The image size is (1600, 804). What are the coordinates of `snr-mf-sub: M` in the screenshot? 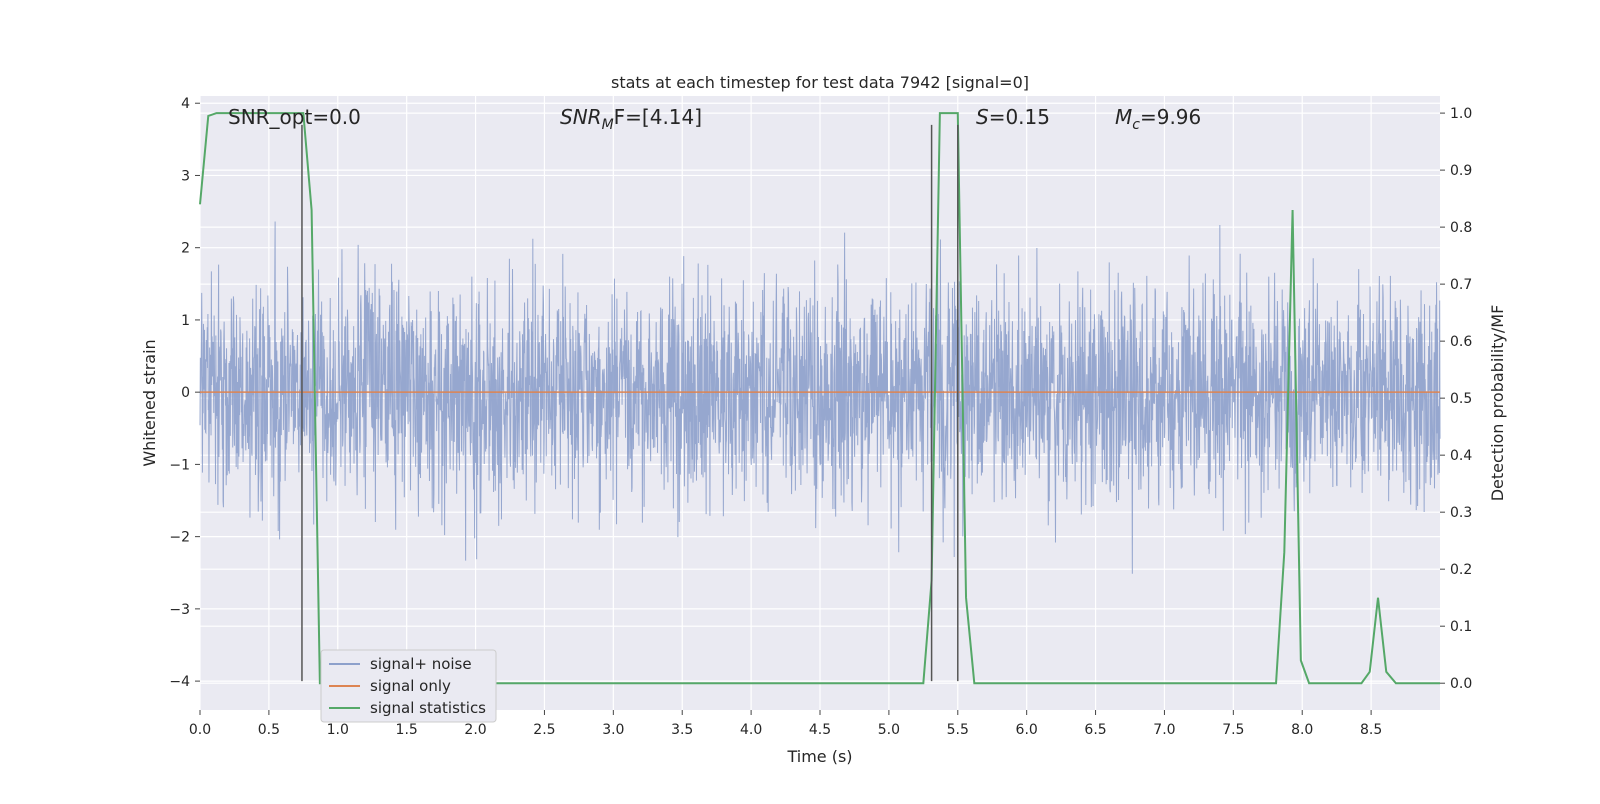 It's located at (608, 125).